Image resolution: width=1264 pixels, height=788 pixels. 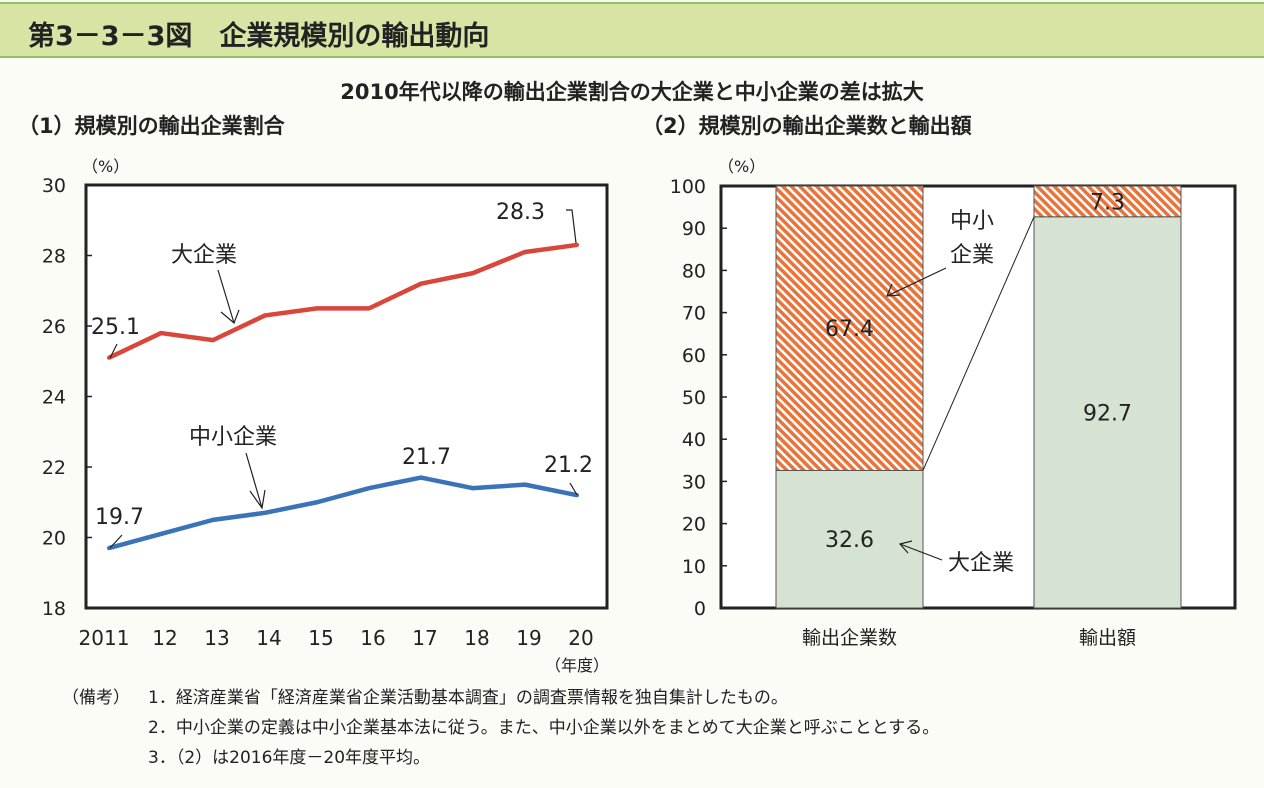 I want to click on data-label: 28.3, so click(x=520, y=212).